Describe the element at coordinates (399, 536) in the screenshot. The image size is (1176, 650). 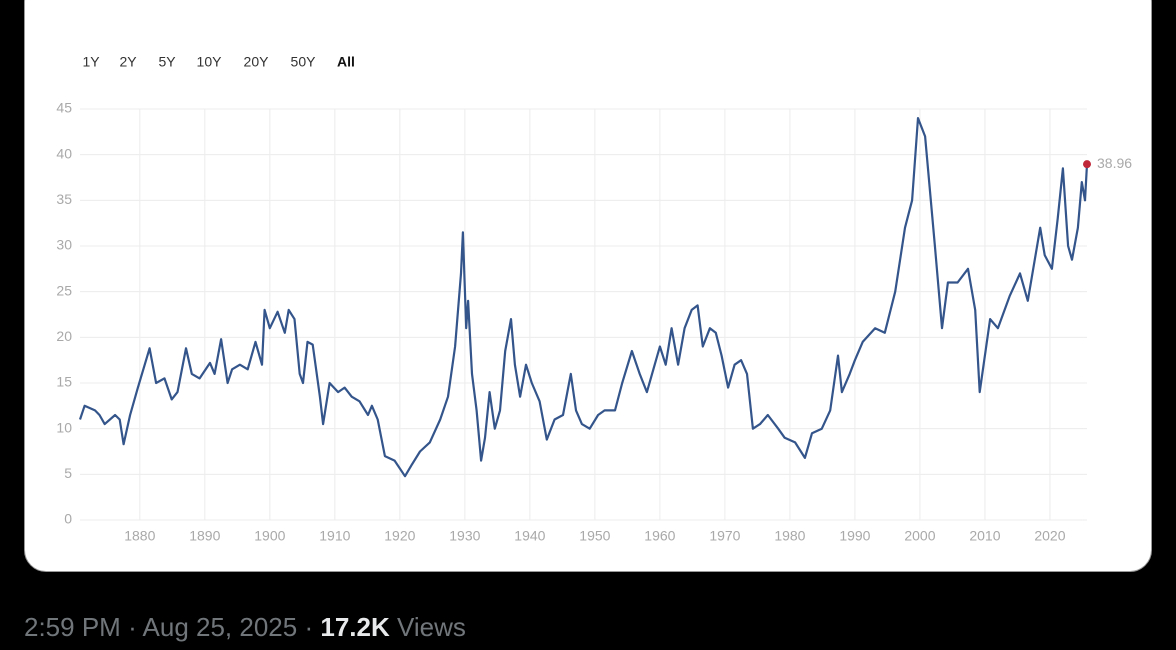
I see `x-tick-label: 1920` at that location.